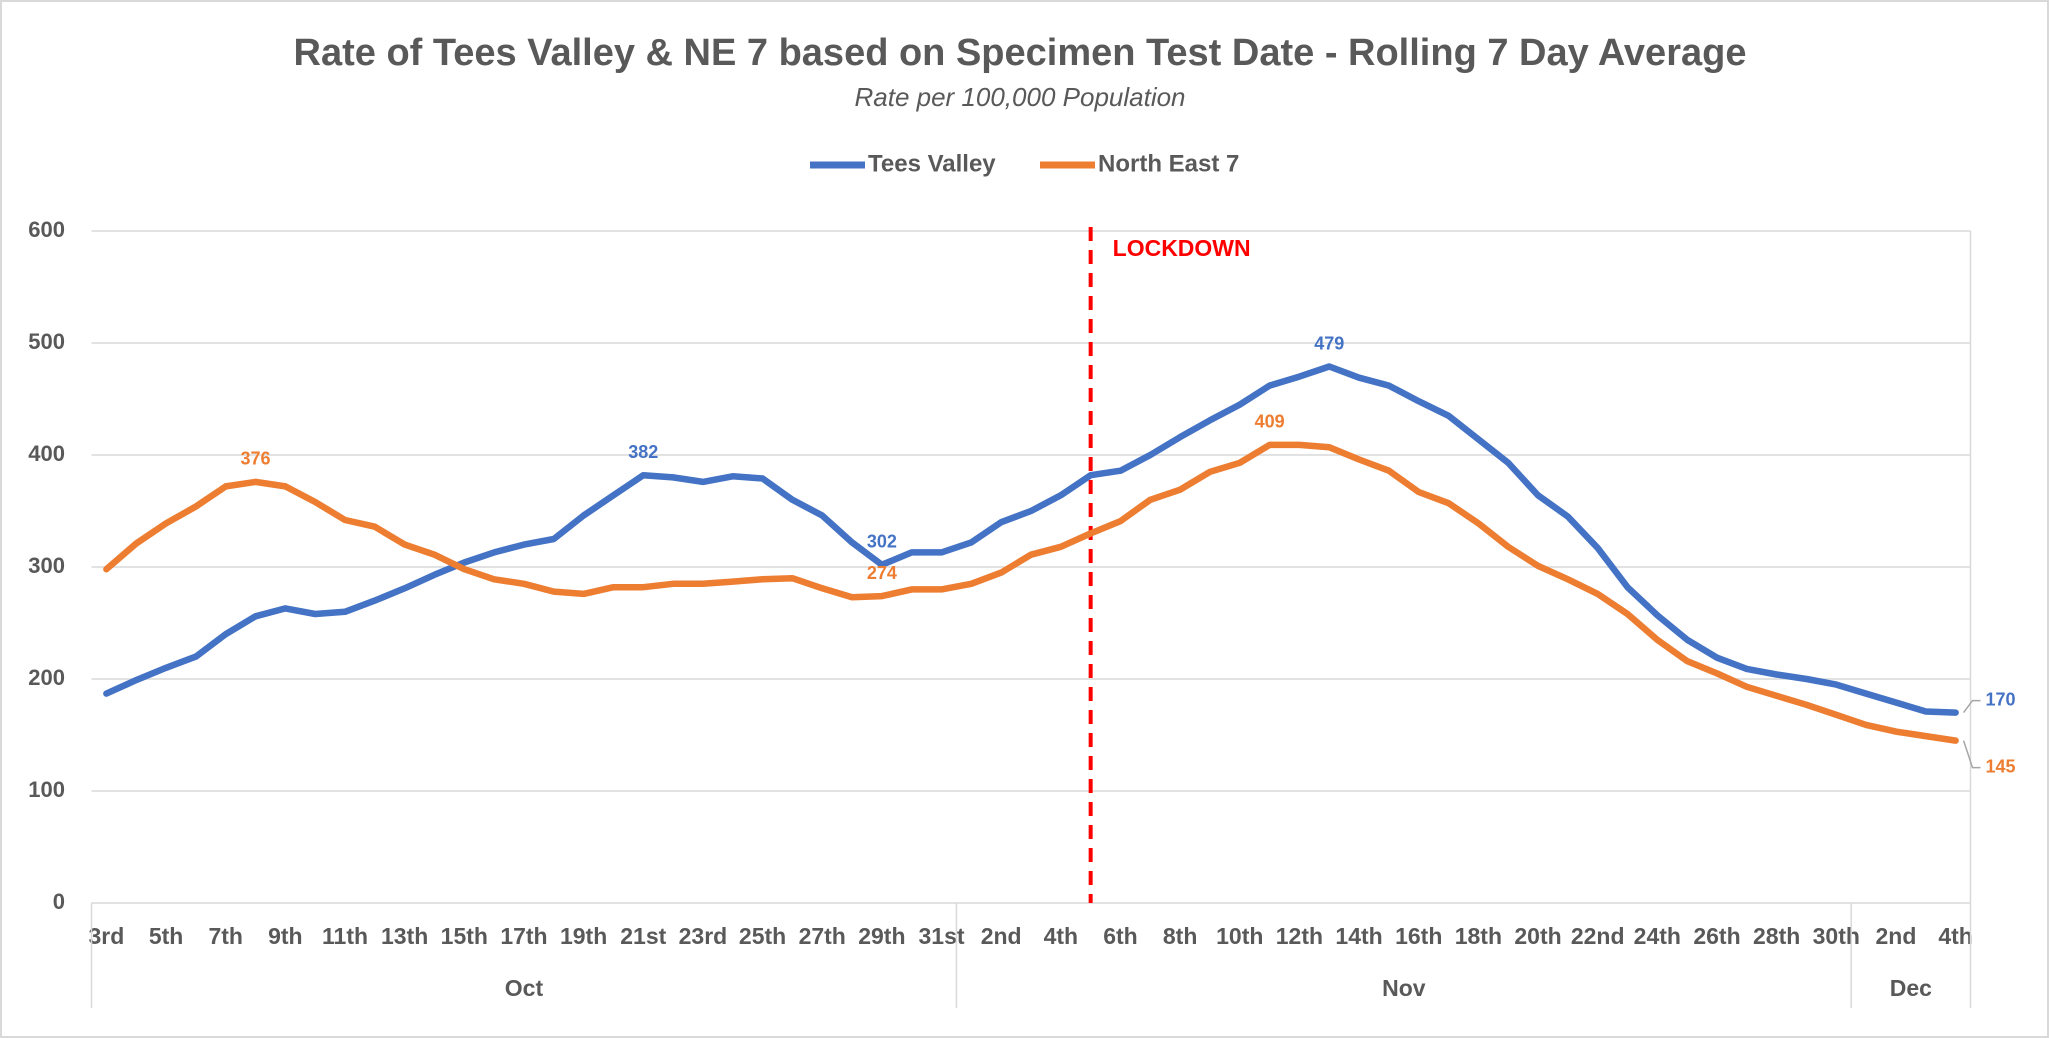 This screenshot has width=2049, height=1038. I want to click on data-label: 382, so click(643, 452).